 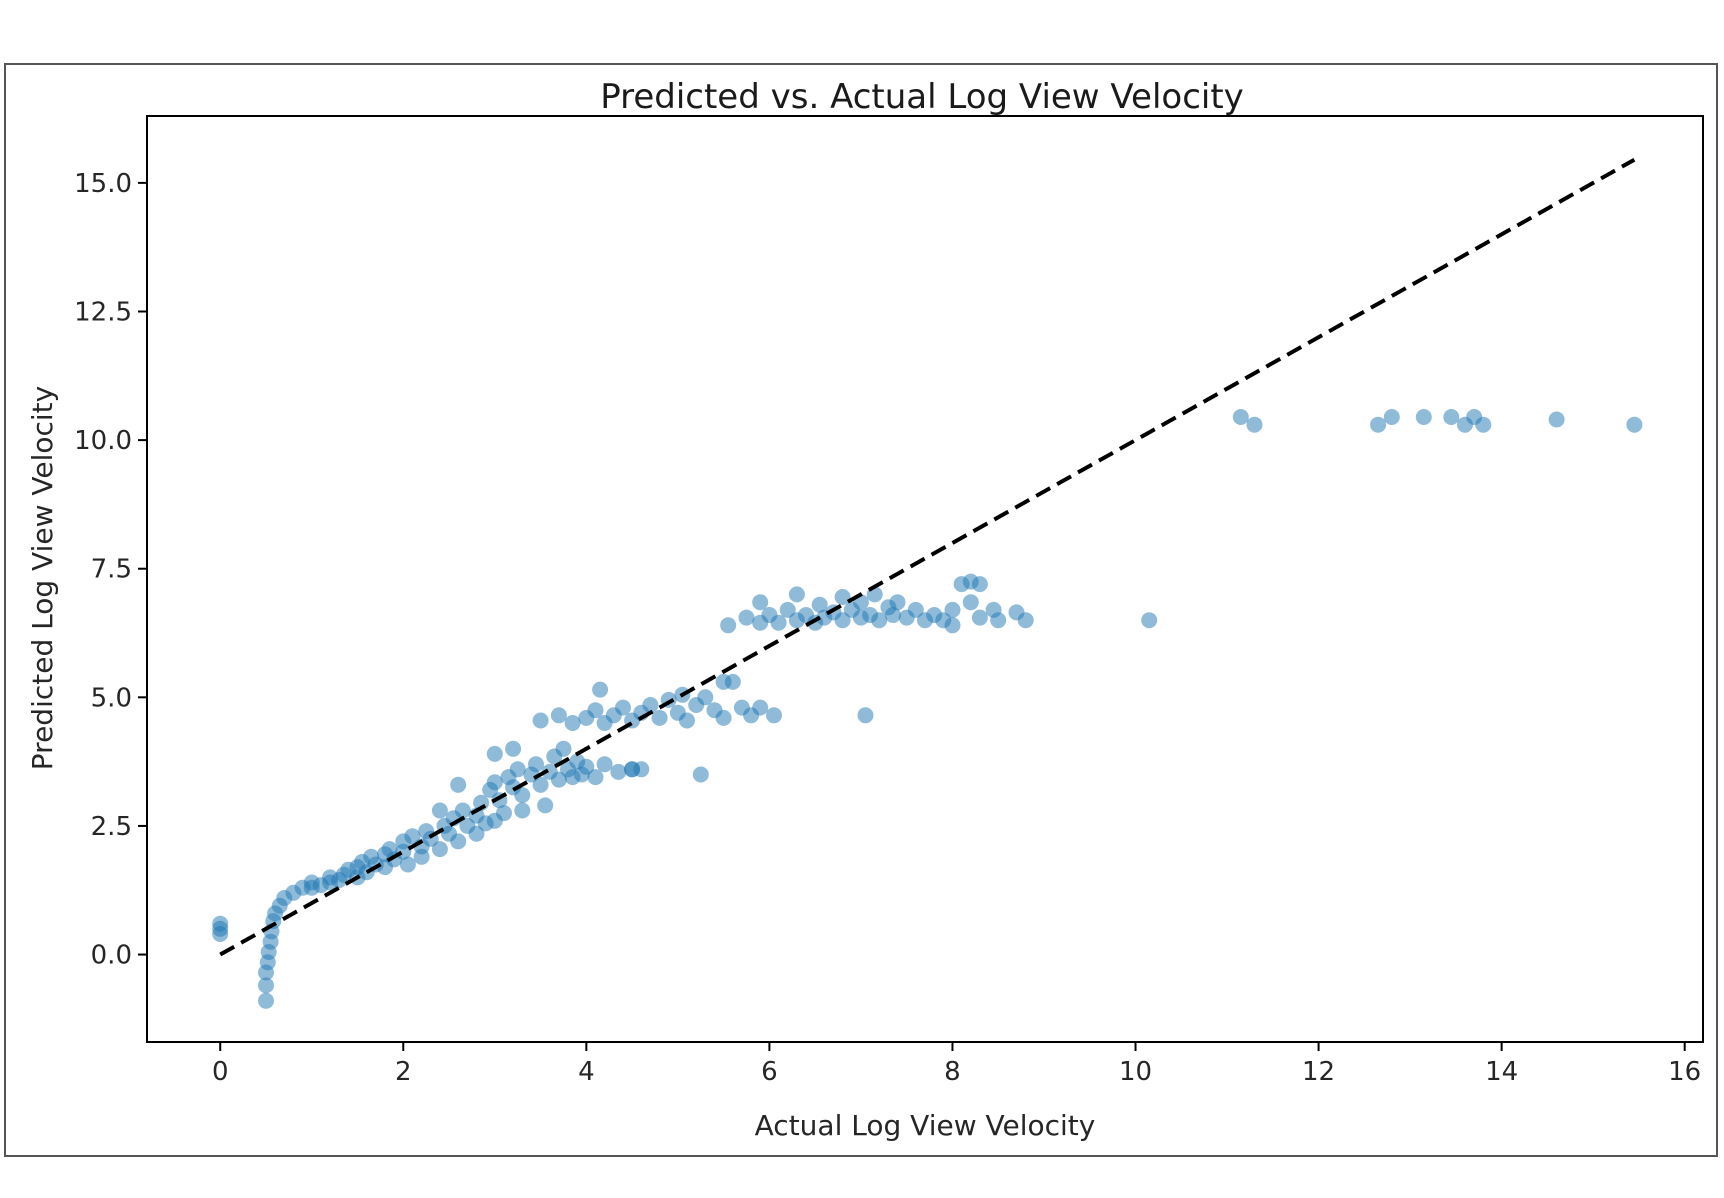 What do you see at coordinates (42, 578) in the screenshot?
I see `y-axis-label: Predicted Log View Velocity` at bounding box center [42, 578].